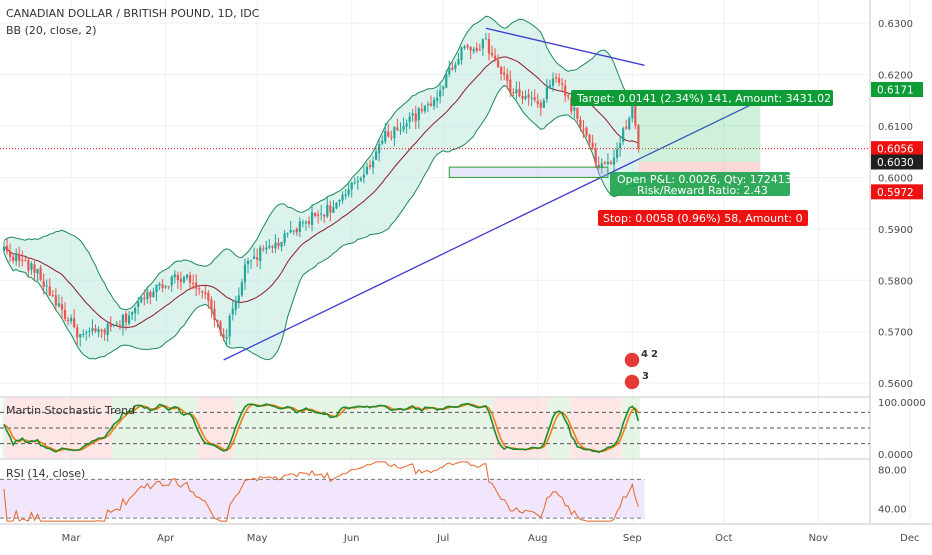 The width and height of the screenshot is (932, 555). What do you see at coordinates (645, 376) in the screenshot?
I see `event-count: 3` at bounding box center [645, 376].